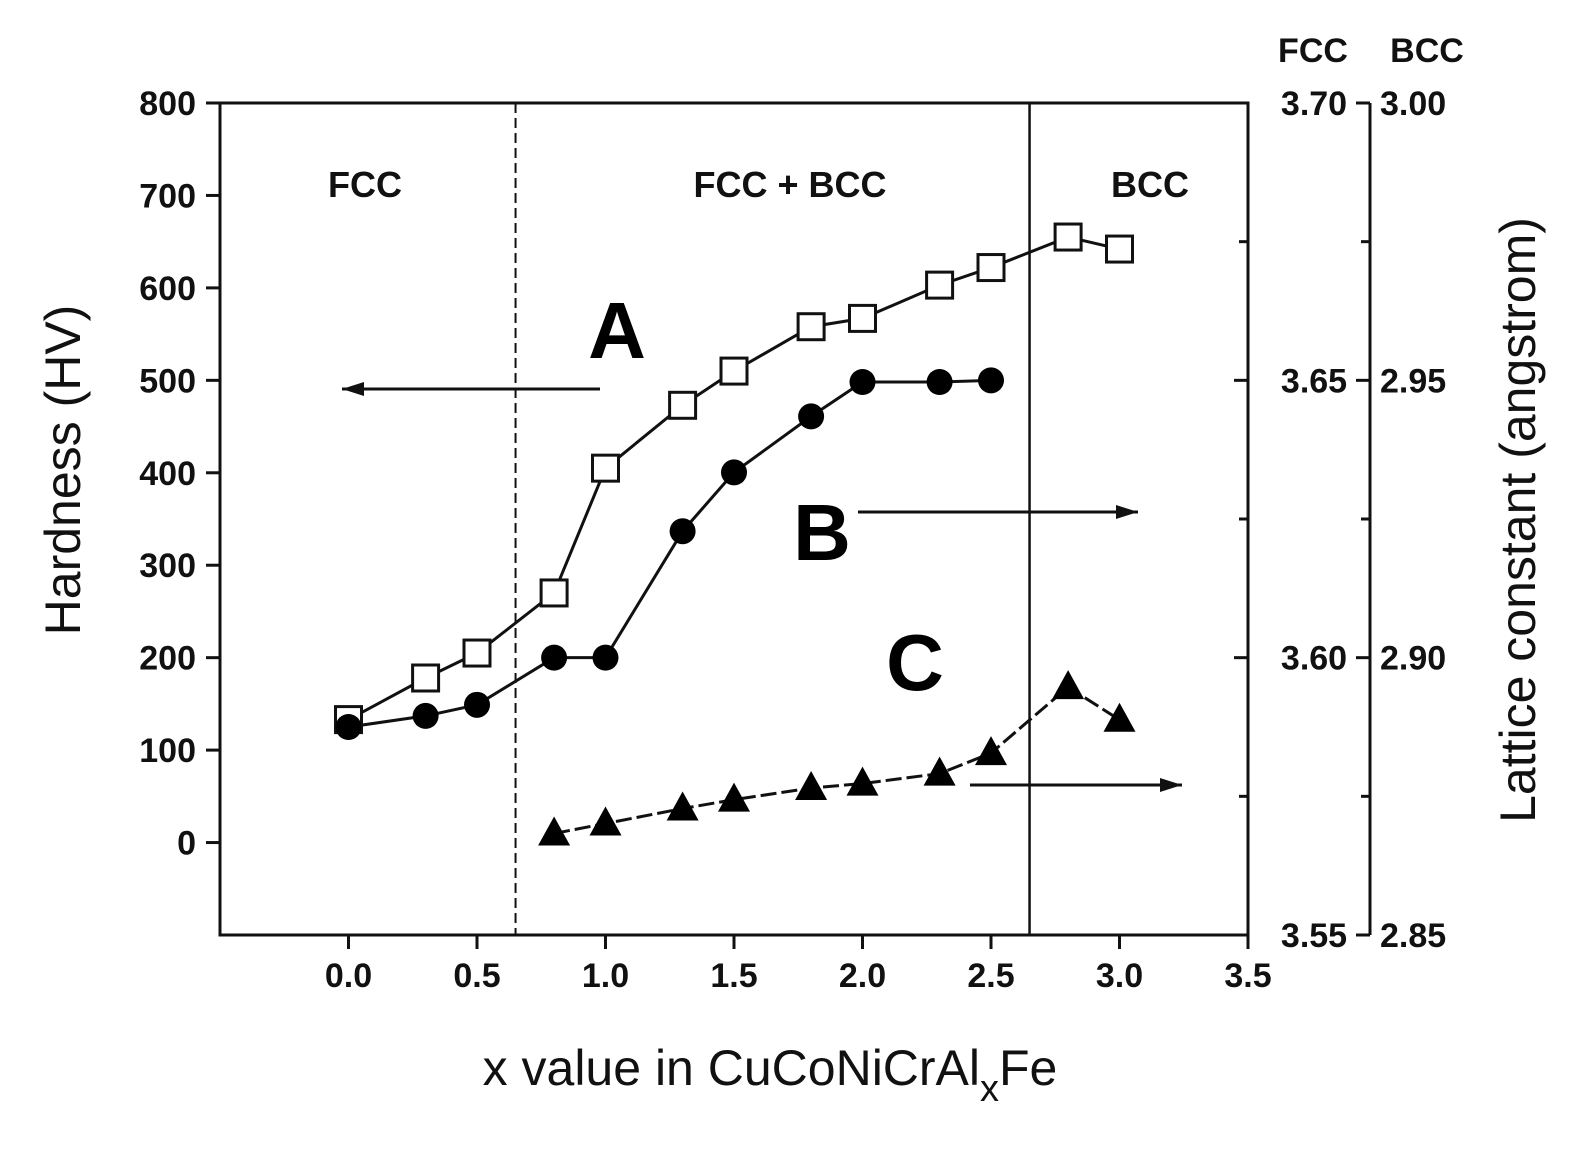 The image size is (1595, 1150). I want to click on curve-label-c: C, so click(915, 662).